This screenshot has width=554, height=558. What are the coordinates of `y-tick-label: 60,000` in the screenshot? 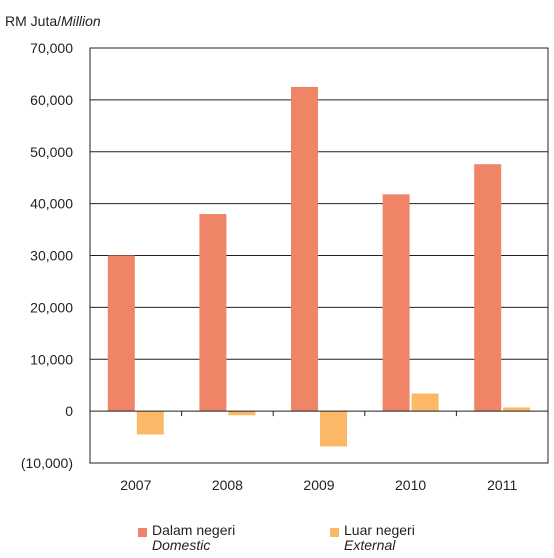 It's located at (51, 100).